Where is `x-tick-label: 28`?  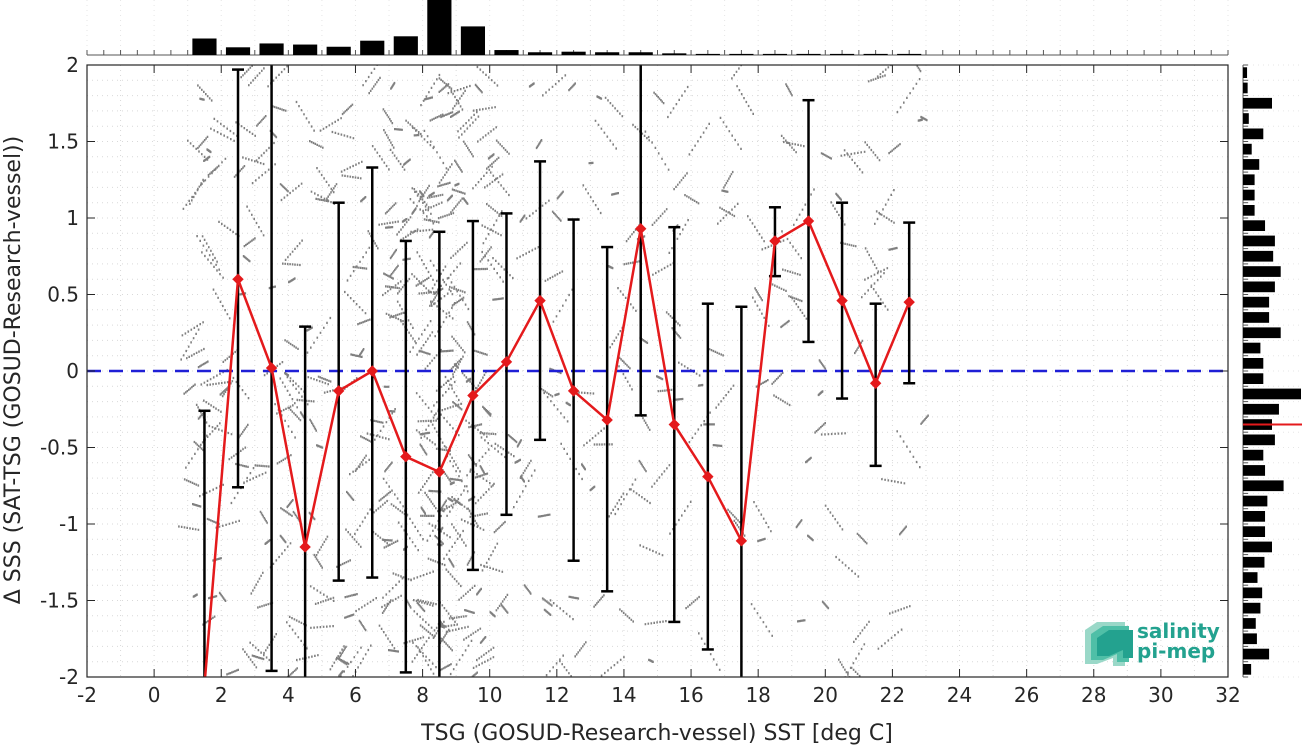 x-tick-label: 28 is located at coordinates (1093, 695).